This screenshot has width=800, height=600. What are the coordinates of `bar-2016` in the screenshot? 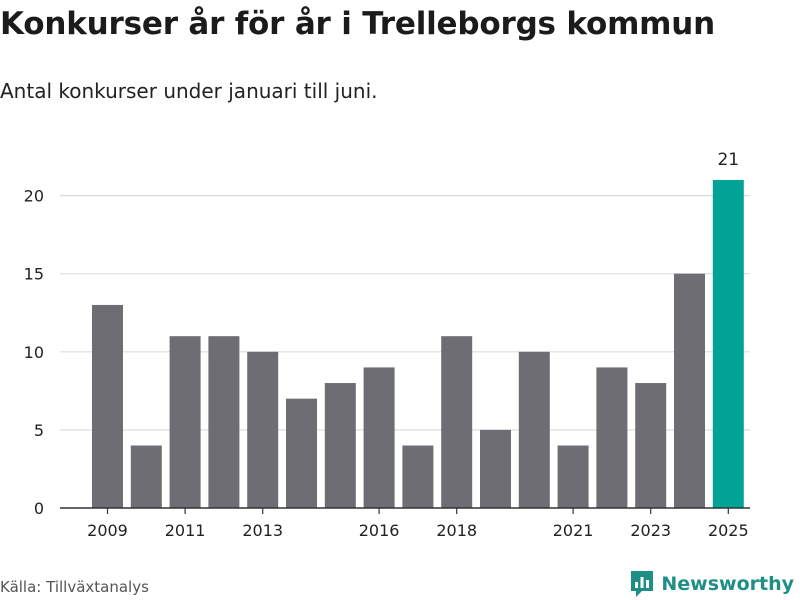 It's located at (379, 437).